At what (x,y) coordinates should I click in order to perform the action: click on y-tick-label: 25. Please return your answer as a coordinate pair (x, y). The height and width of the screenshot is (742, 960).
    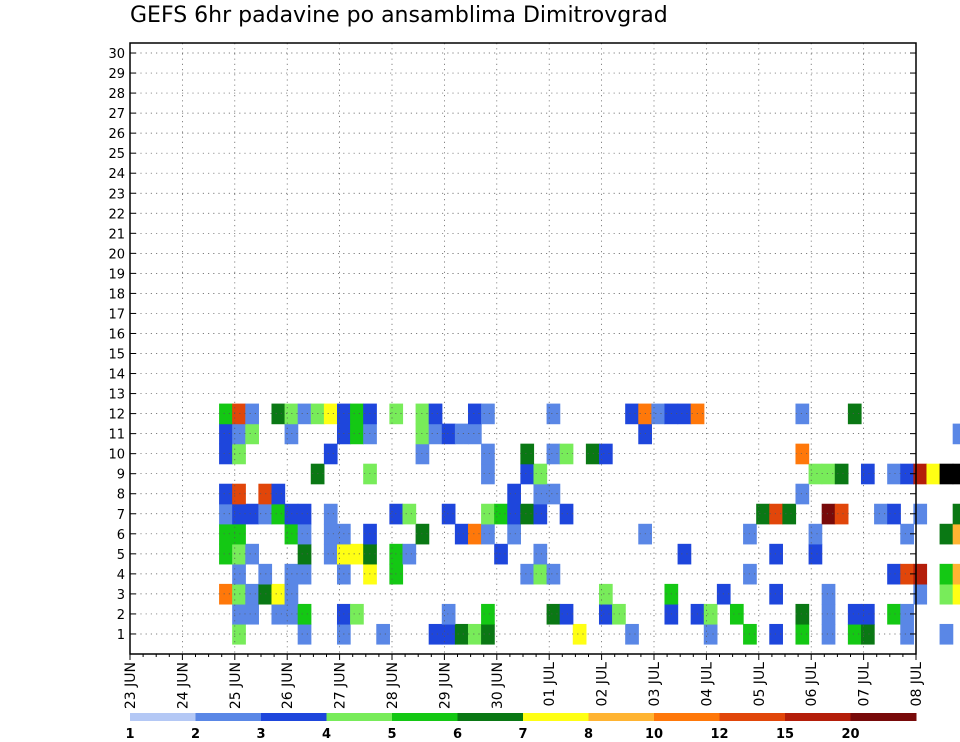
    Looking at the image, I should click on (116, 154).